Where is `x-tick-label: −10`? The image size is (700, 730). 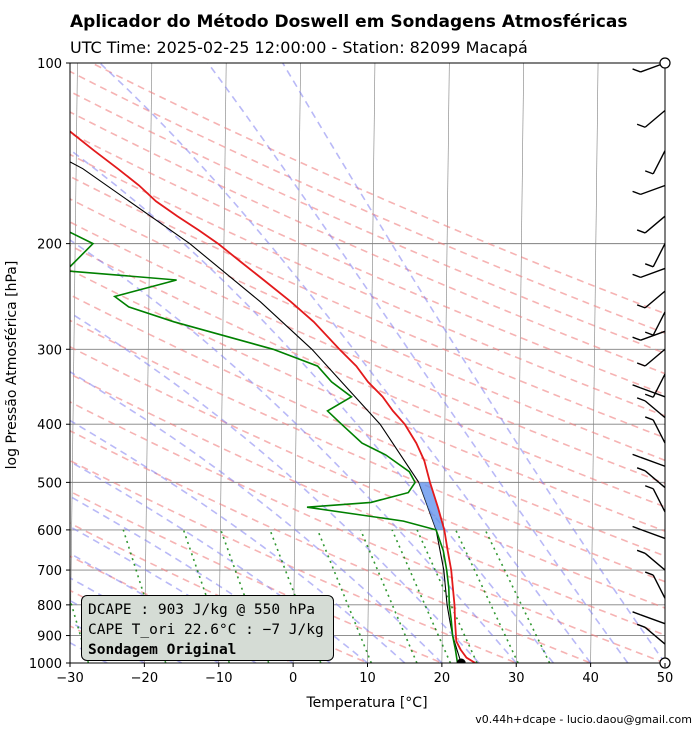 x-tick-label: −10 is located at coordinates (218, 678).